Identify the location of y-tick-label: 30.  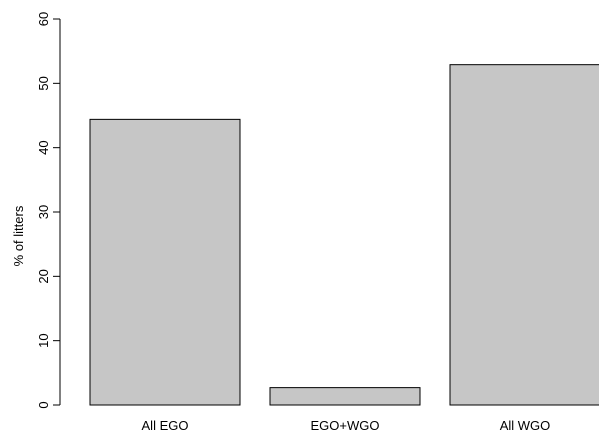
(43, 212).